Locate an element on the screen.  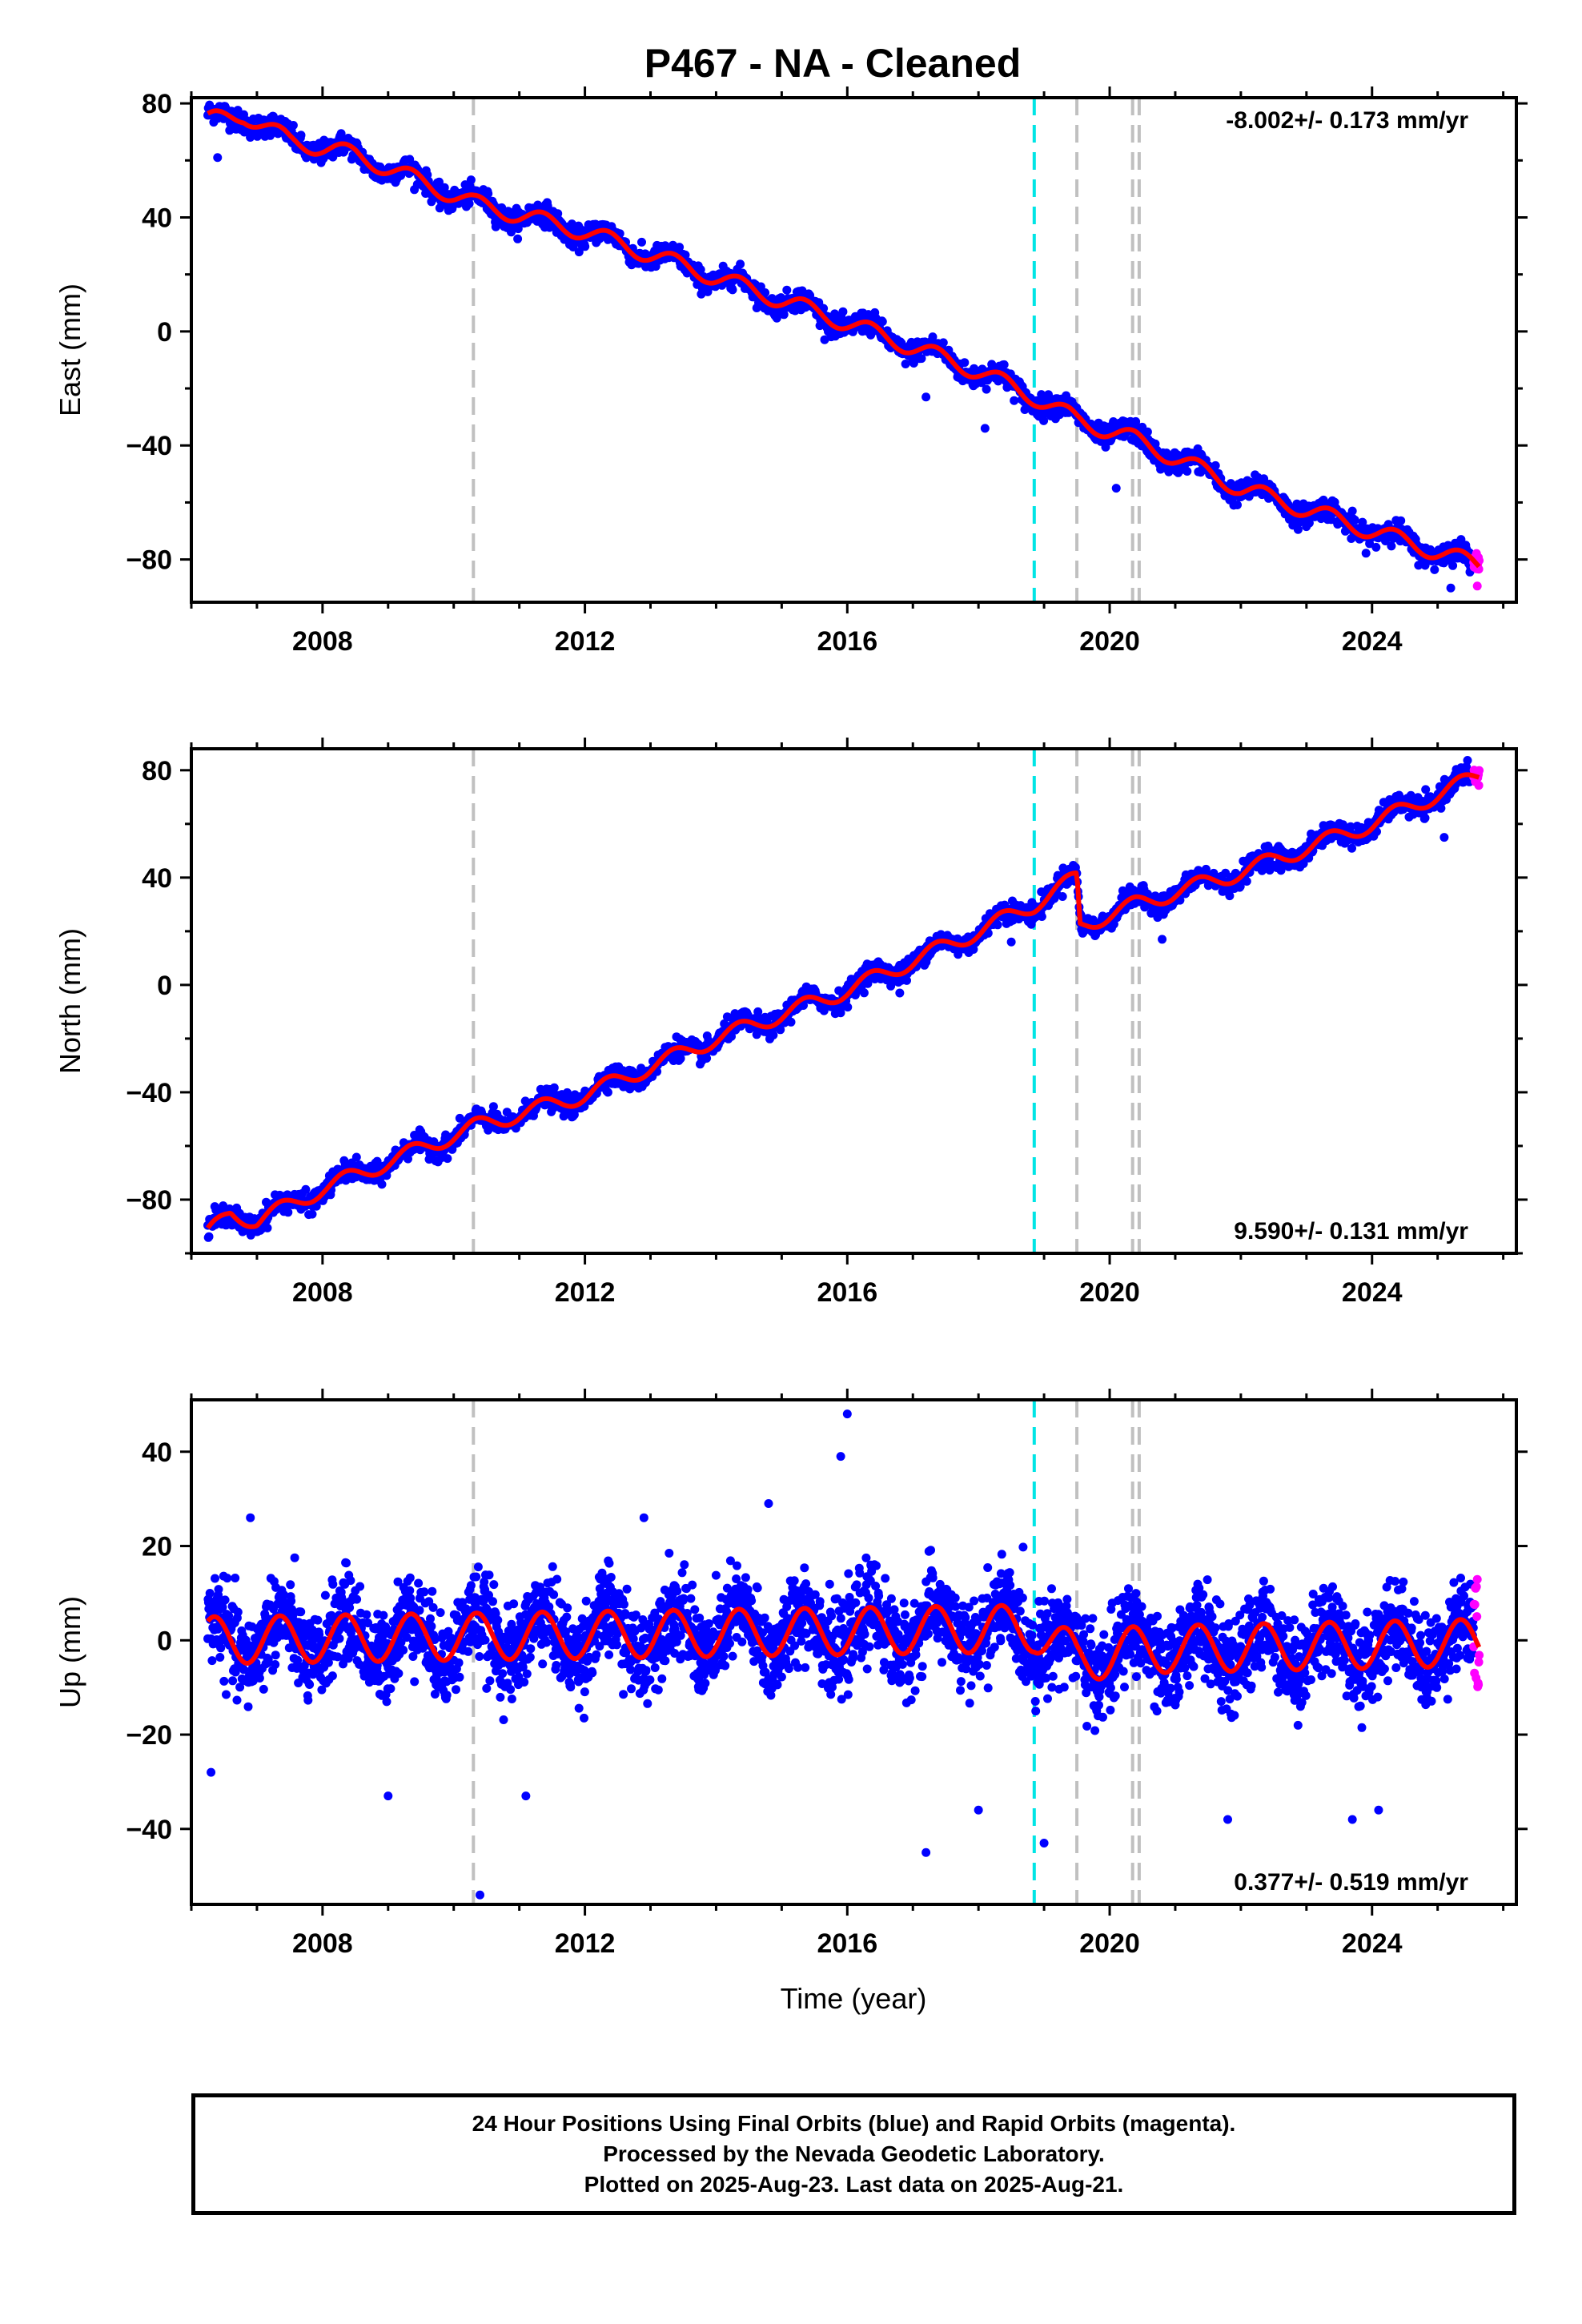
y-axis-label: East (mm) is located at coordinates (70, 349).